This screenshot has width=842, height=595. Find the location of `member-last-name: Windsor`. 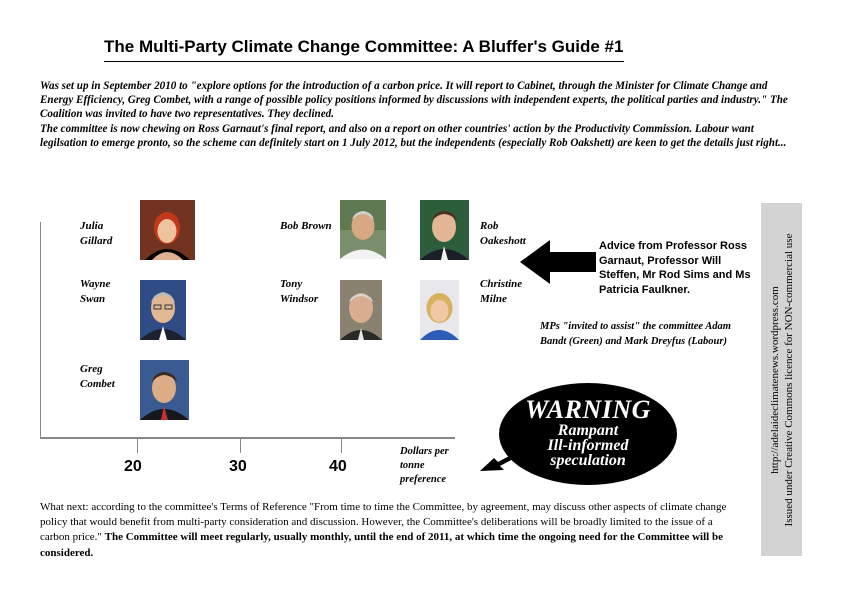

member-last-name: Windsor is located at coordinates (299, 299).